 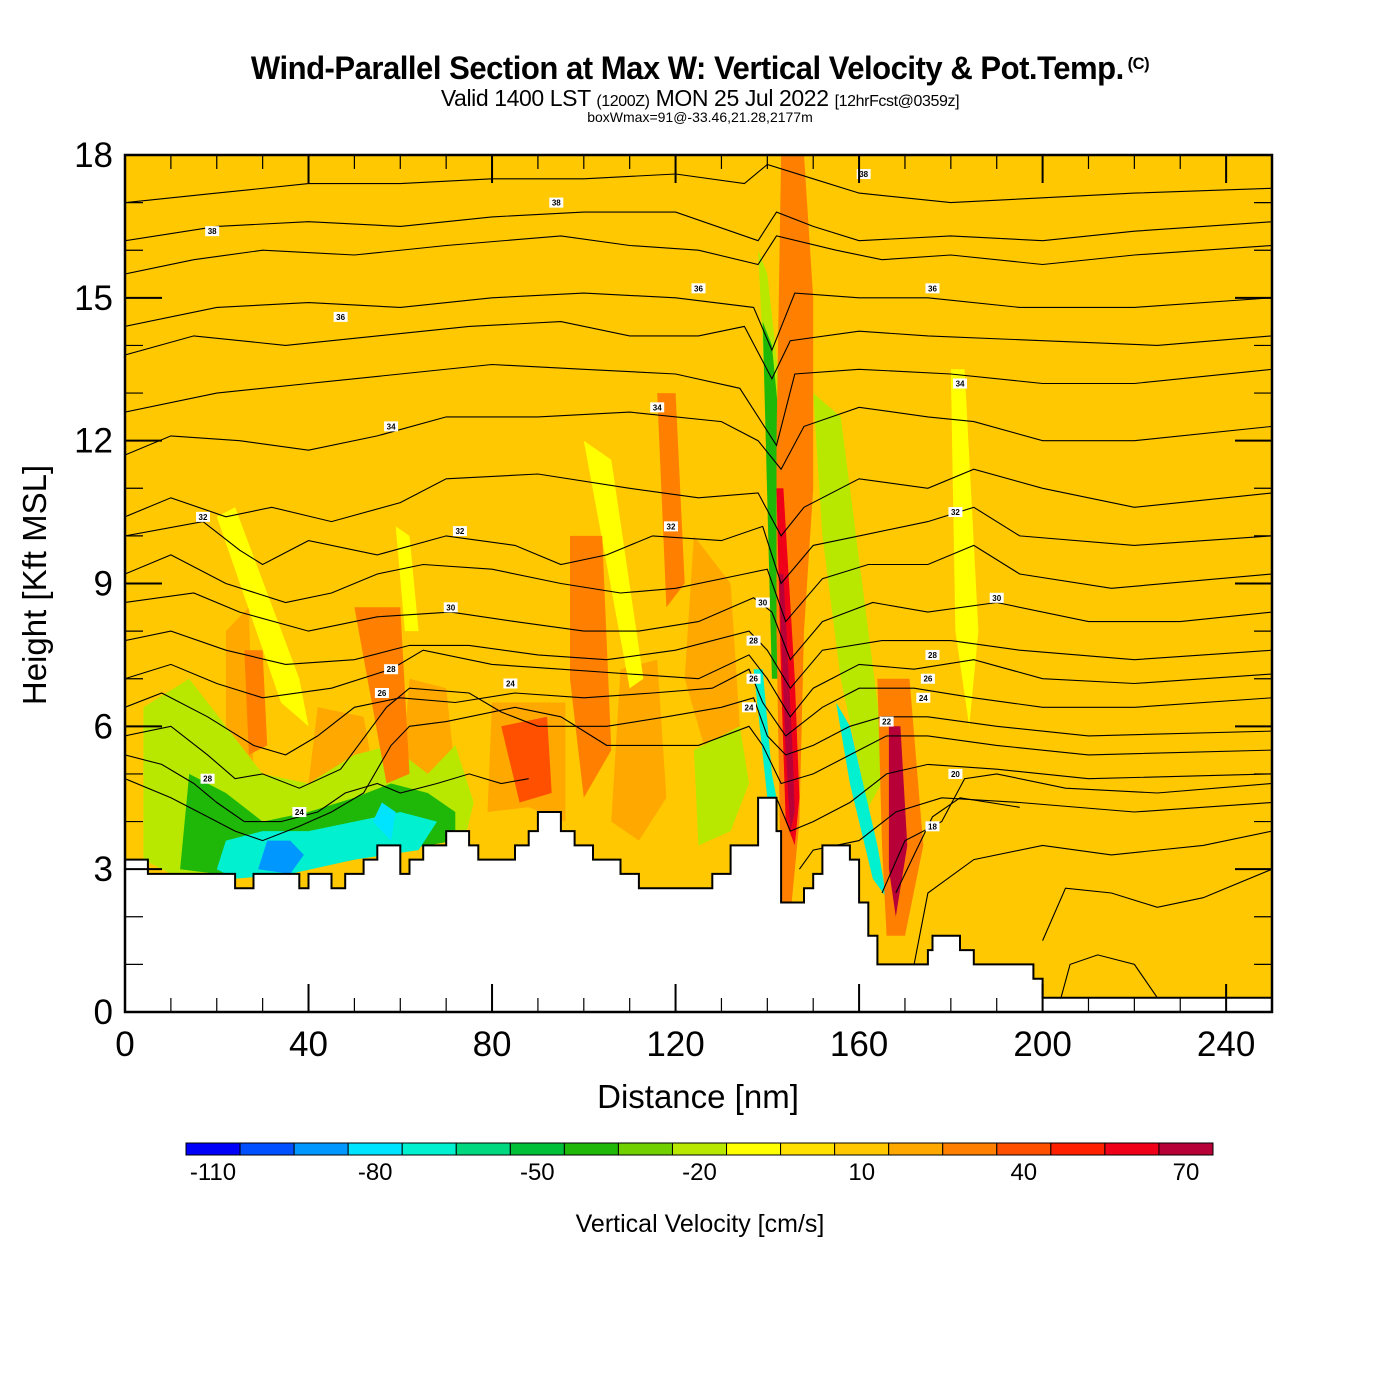 What do you see at coordinates (1186, 1172) in the screenshot?
I see `colorbar-tick-label: 70` at bounding box center [1186, 1172].